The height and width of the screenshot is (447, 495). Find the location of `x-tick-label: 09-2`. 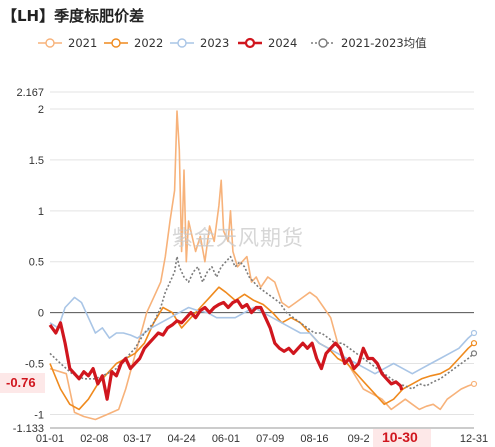

x-tick-label: 09-2 is located at coordinates (359, 439).